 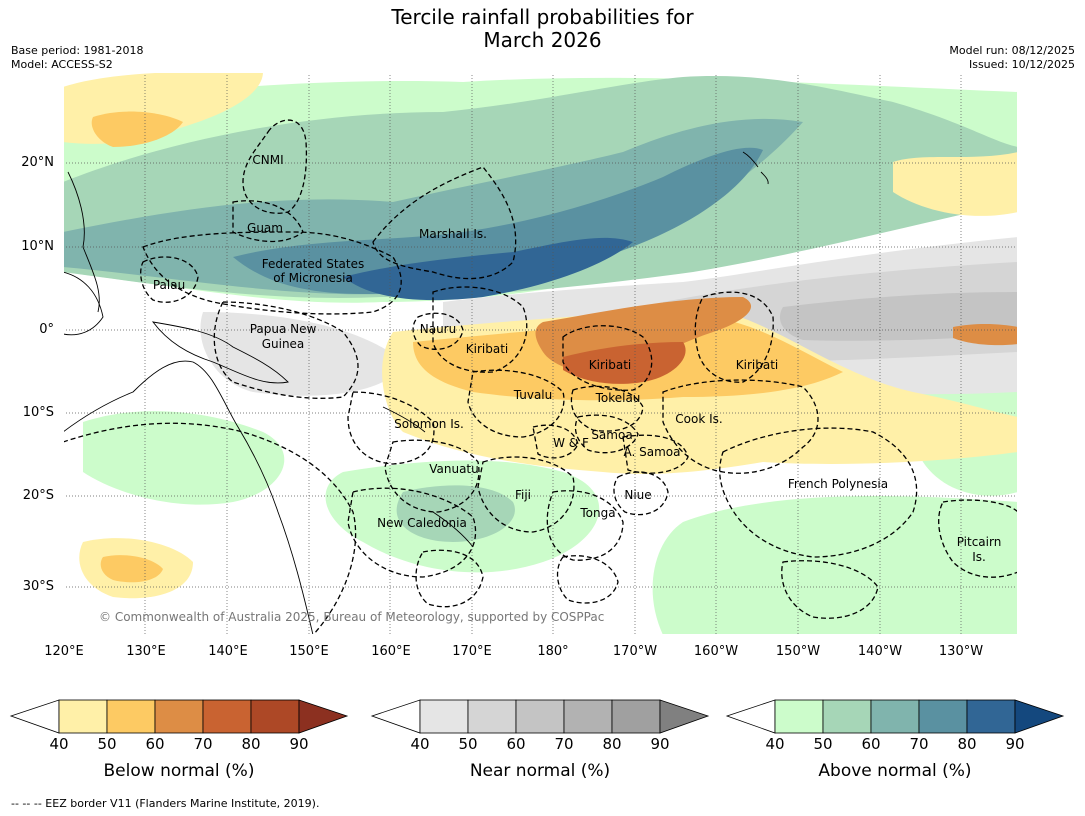 I want to click on colorbar-below-normal, so click(x=179, y=716).